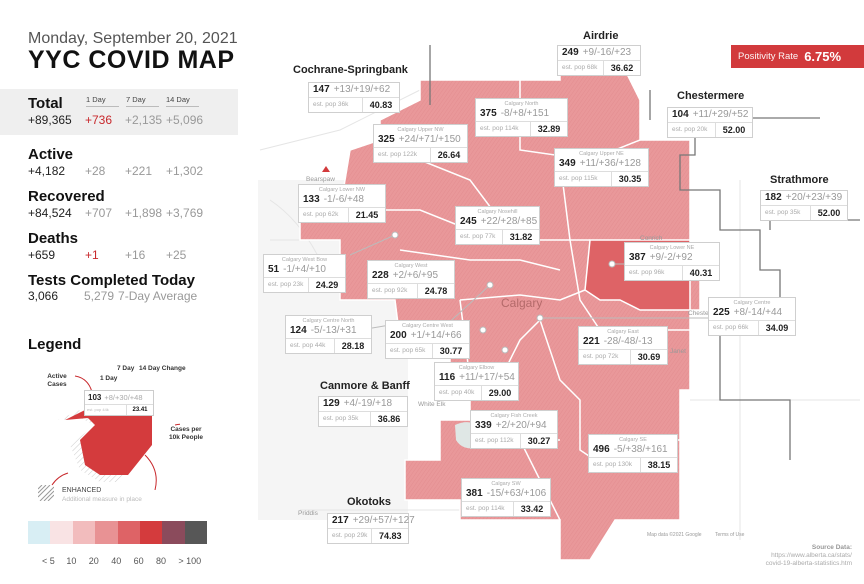 The image size is (864, 584). I want to click on col-header-7day: 7 Day, so click(142, 101).